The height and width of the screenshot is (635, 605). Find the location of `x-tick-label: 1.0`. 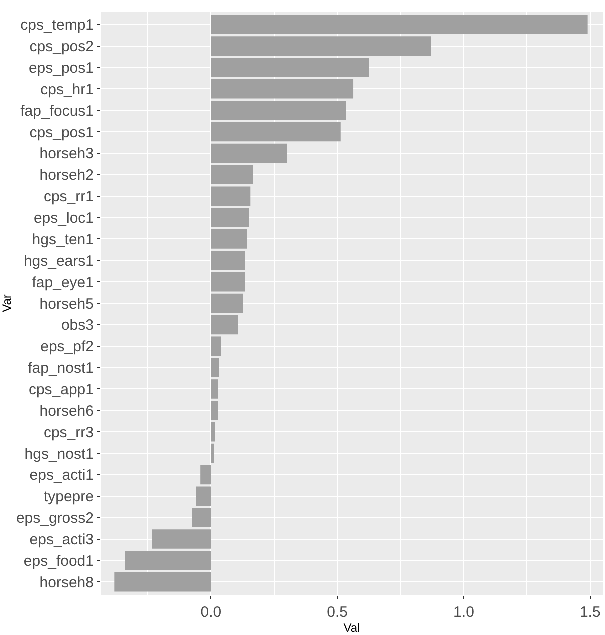

x-tick-label: 1.0 is located at coordinates (464, 612).